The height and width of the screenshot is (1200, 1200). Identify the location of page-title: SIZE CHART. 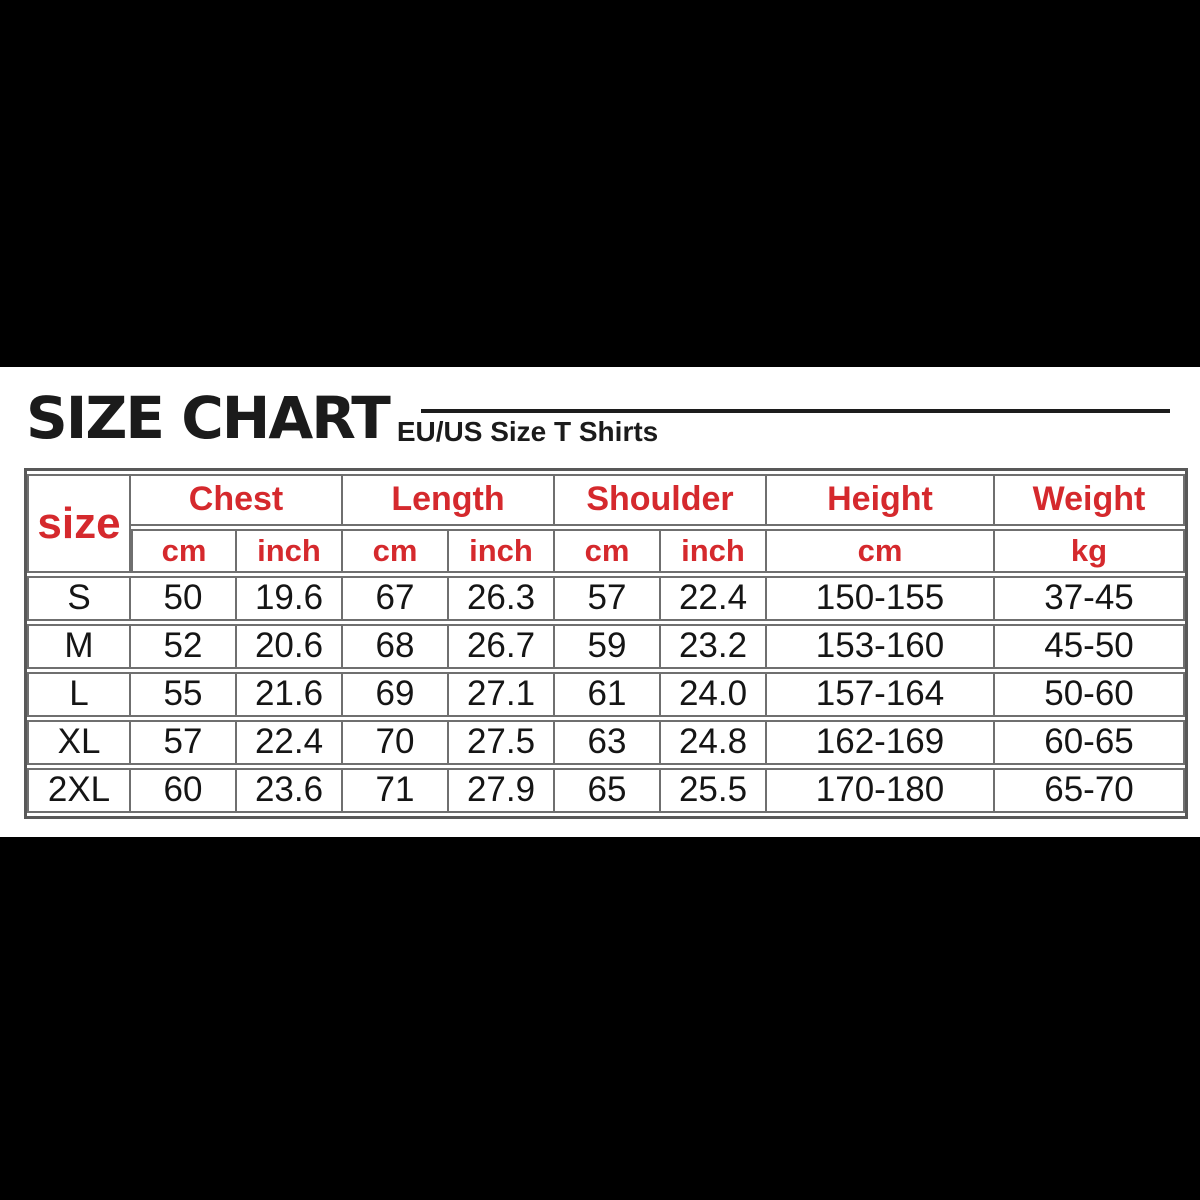
(208, 418).